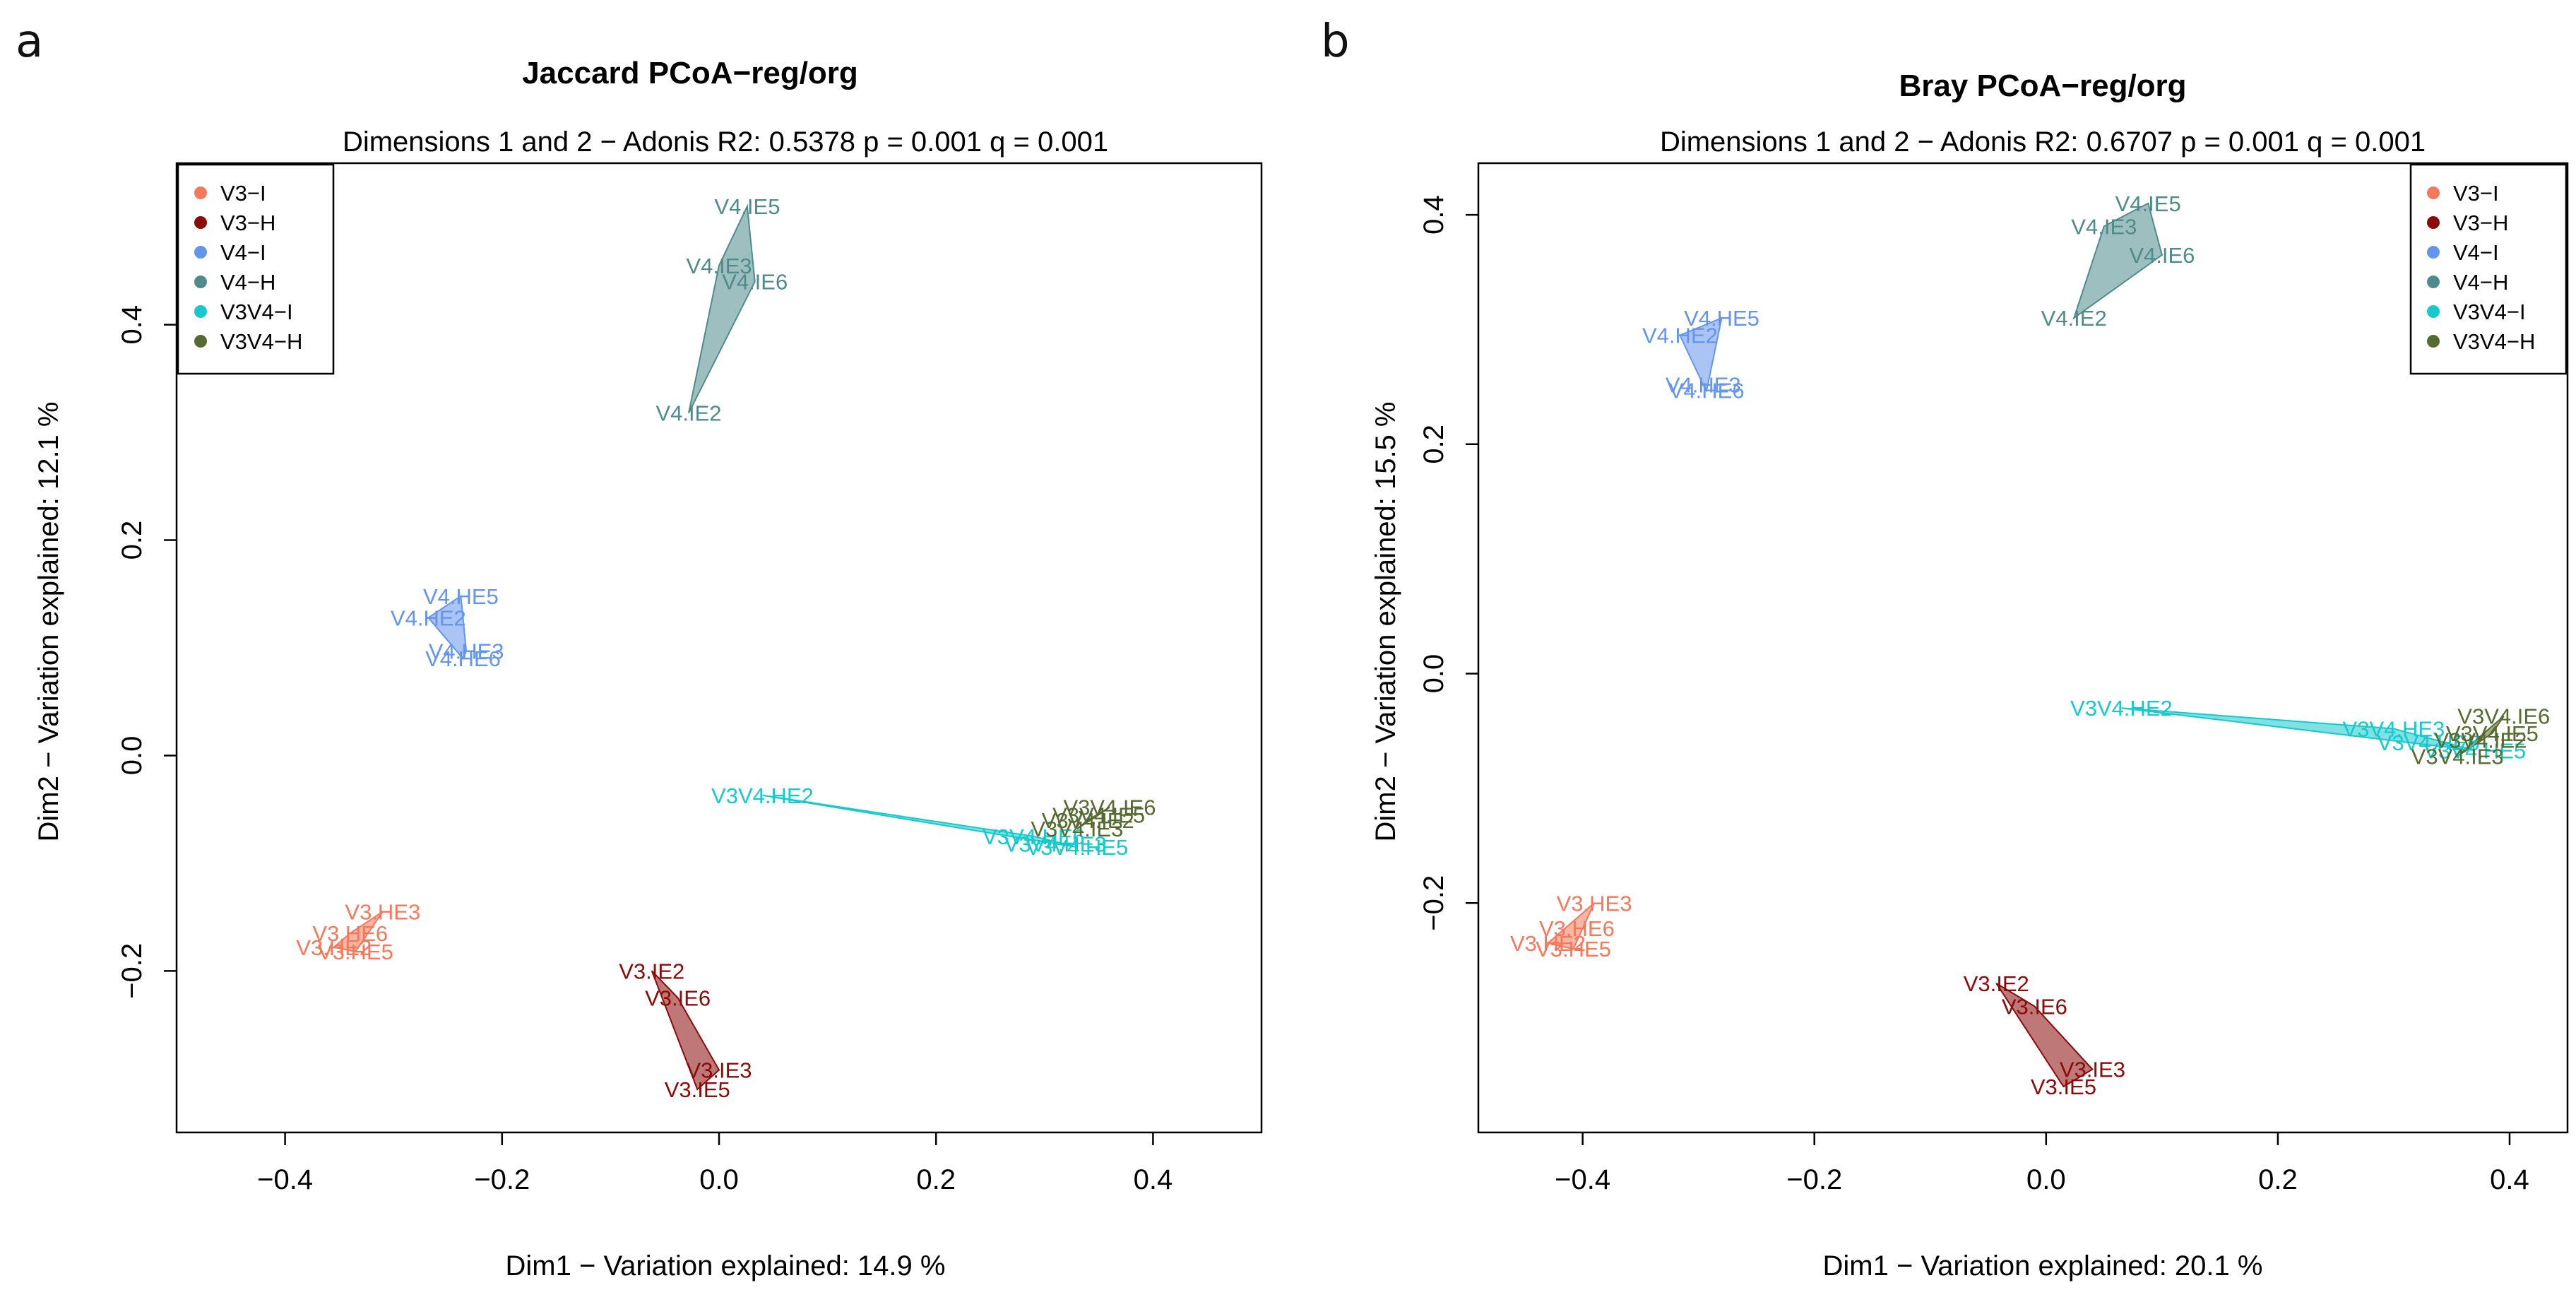 This screenshot has height=1302, width=2576. Describe the element at coordinates (1701, 355) in the screenshot. I see `hull-v4-i` at that location.